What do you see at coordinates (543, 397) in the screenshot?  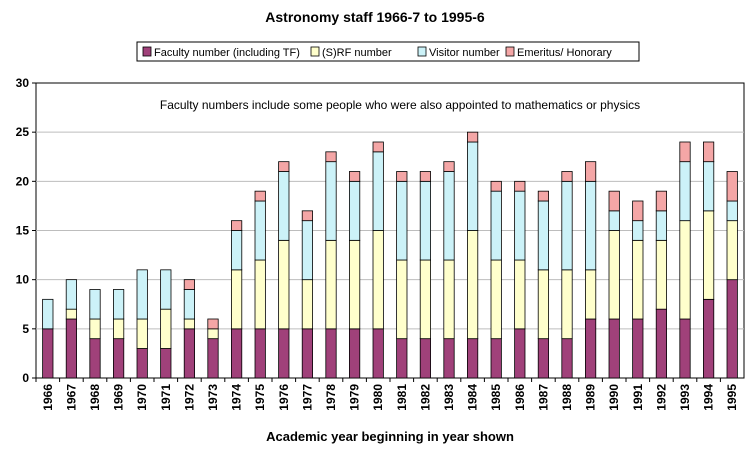 I see `x-tick-label: 1987` at bounding box center [543, 397].